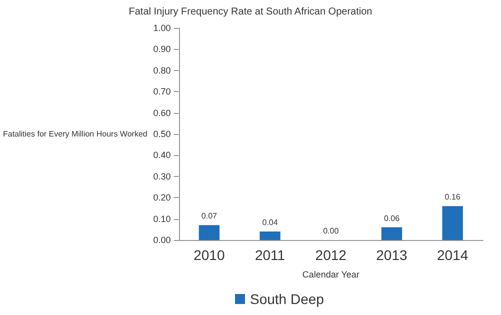 This screenshot has width=501, height=315. What do you see at coordinates (250, 12) in the screenshot?
I see `chart-title: Fatal Injury Frequency Rate at South African Operation` at bounding box center [250, 12].